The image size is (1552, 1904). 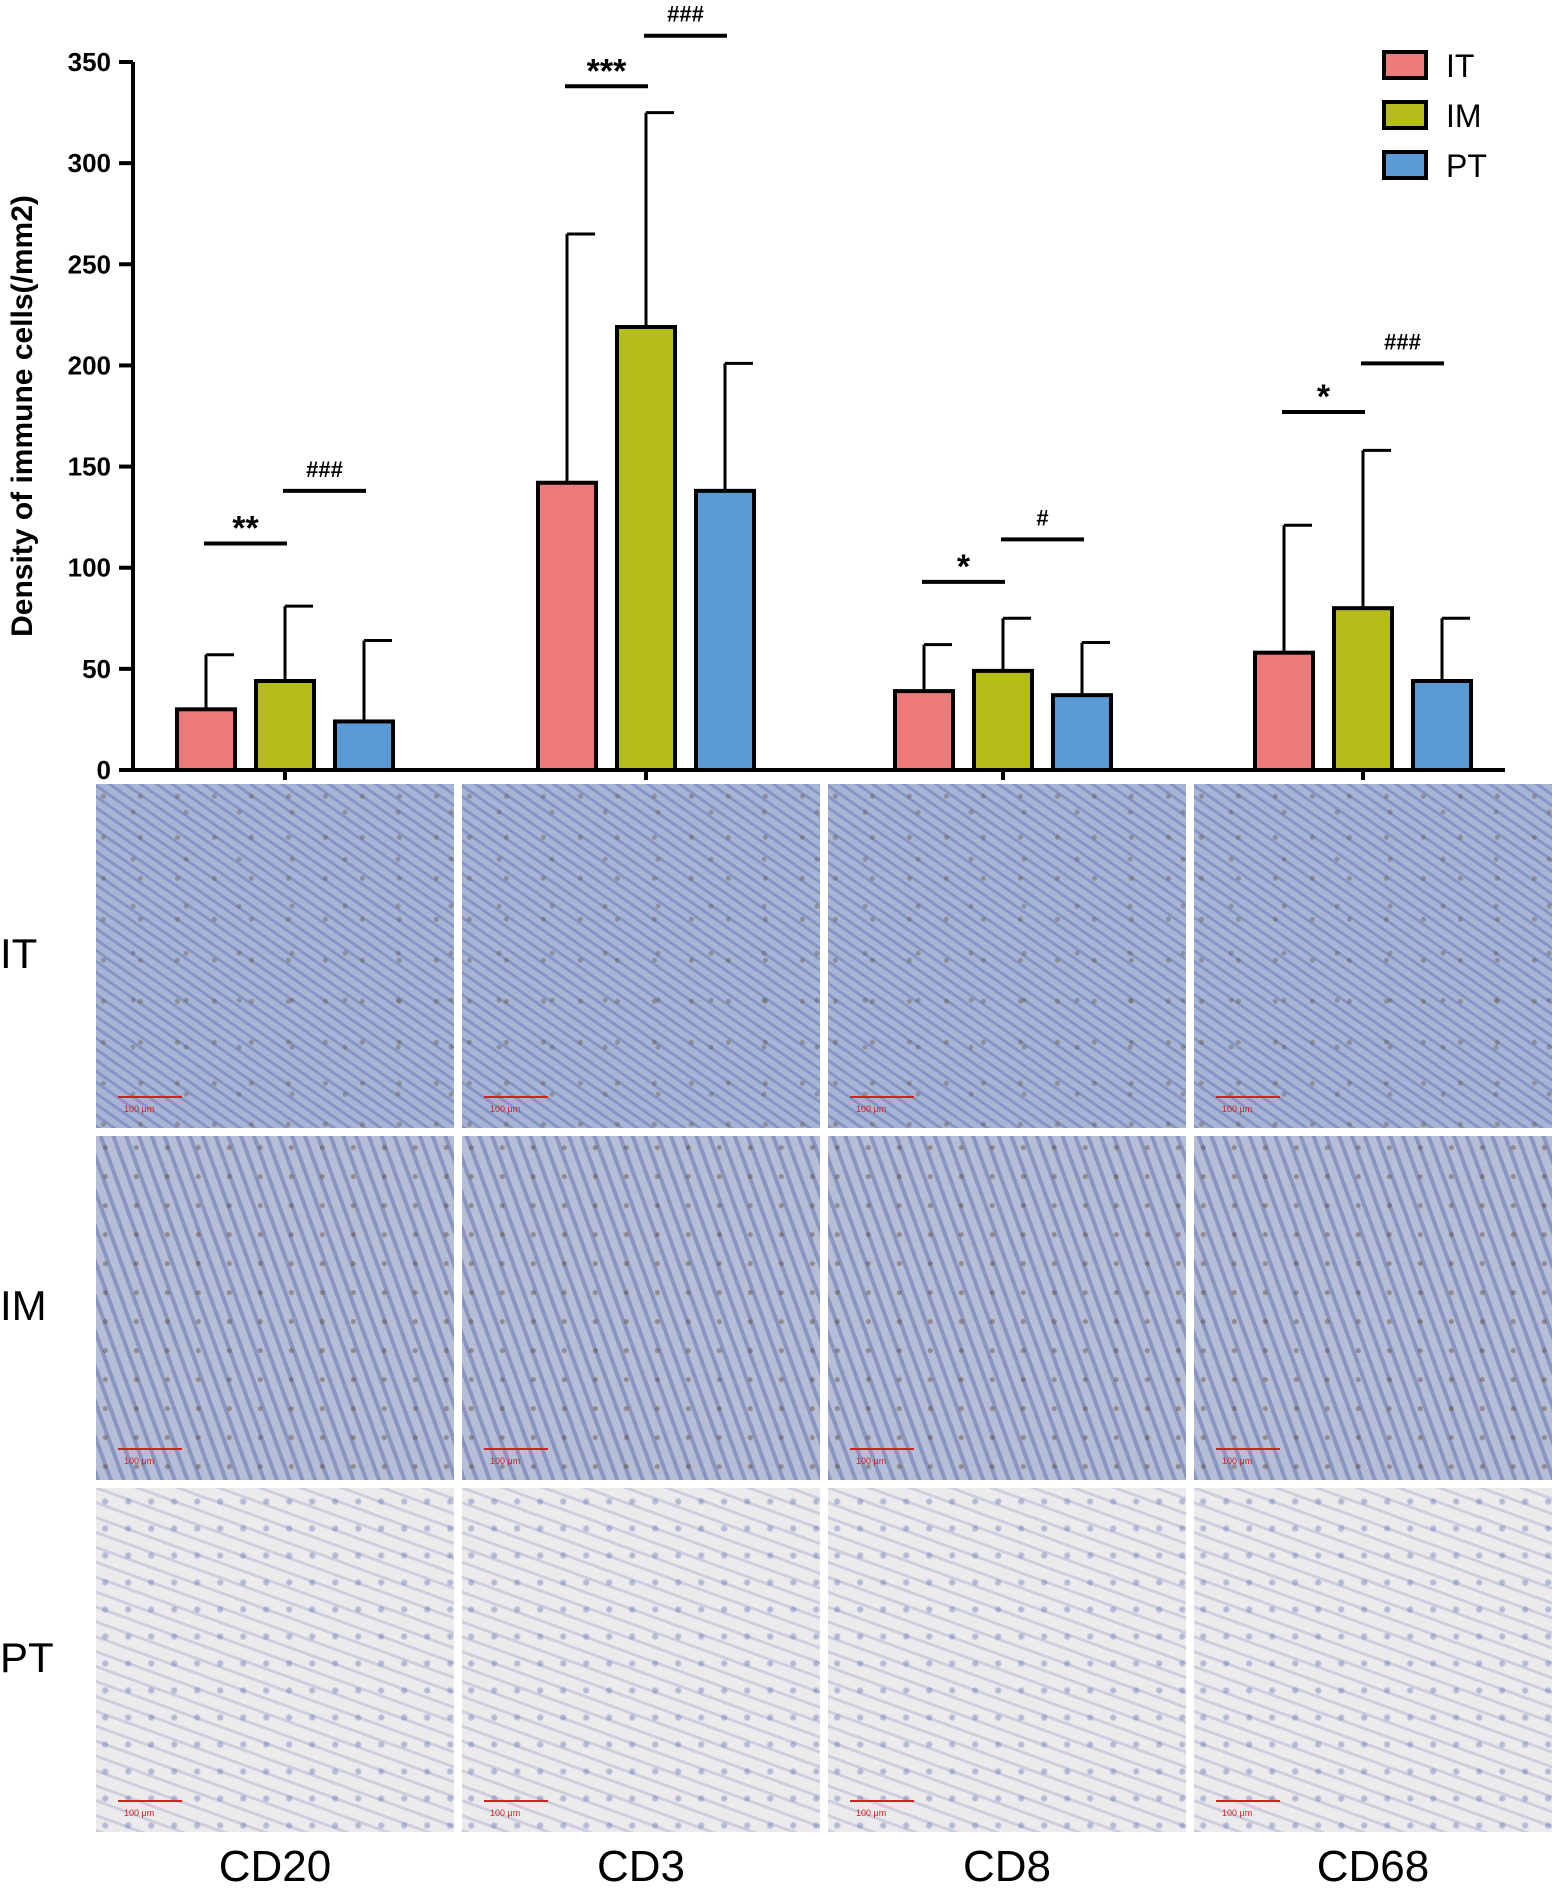 I want to click on y-tick-label: 100, so click(x=89, y=568).